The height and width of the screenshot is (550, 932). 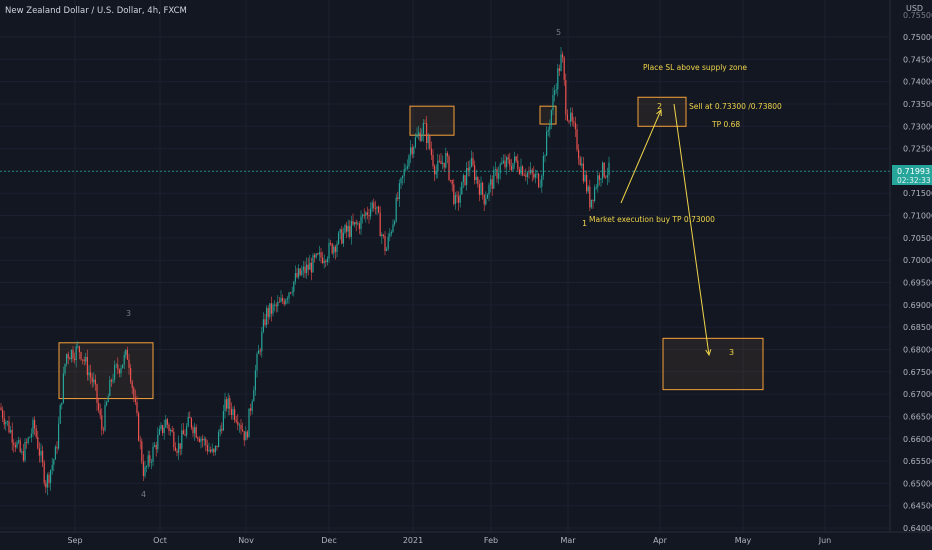 What do you see at coordinates (725, 124) in the screenshot?
I see `annotation-tp: TP 0.68` at bounding box center [725, 124].